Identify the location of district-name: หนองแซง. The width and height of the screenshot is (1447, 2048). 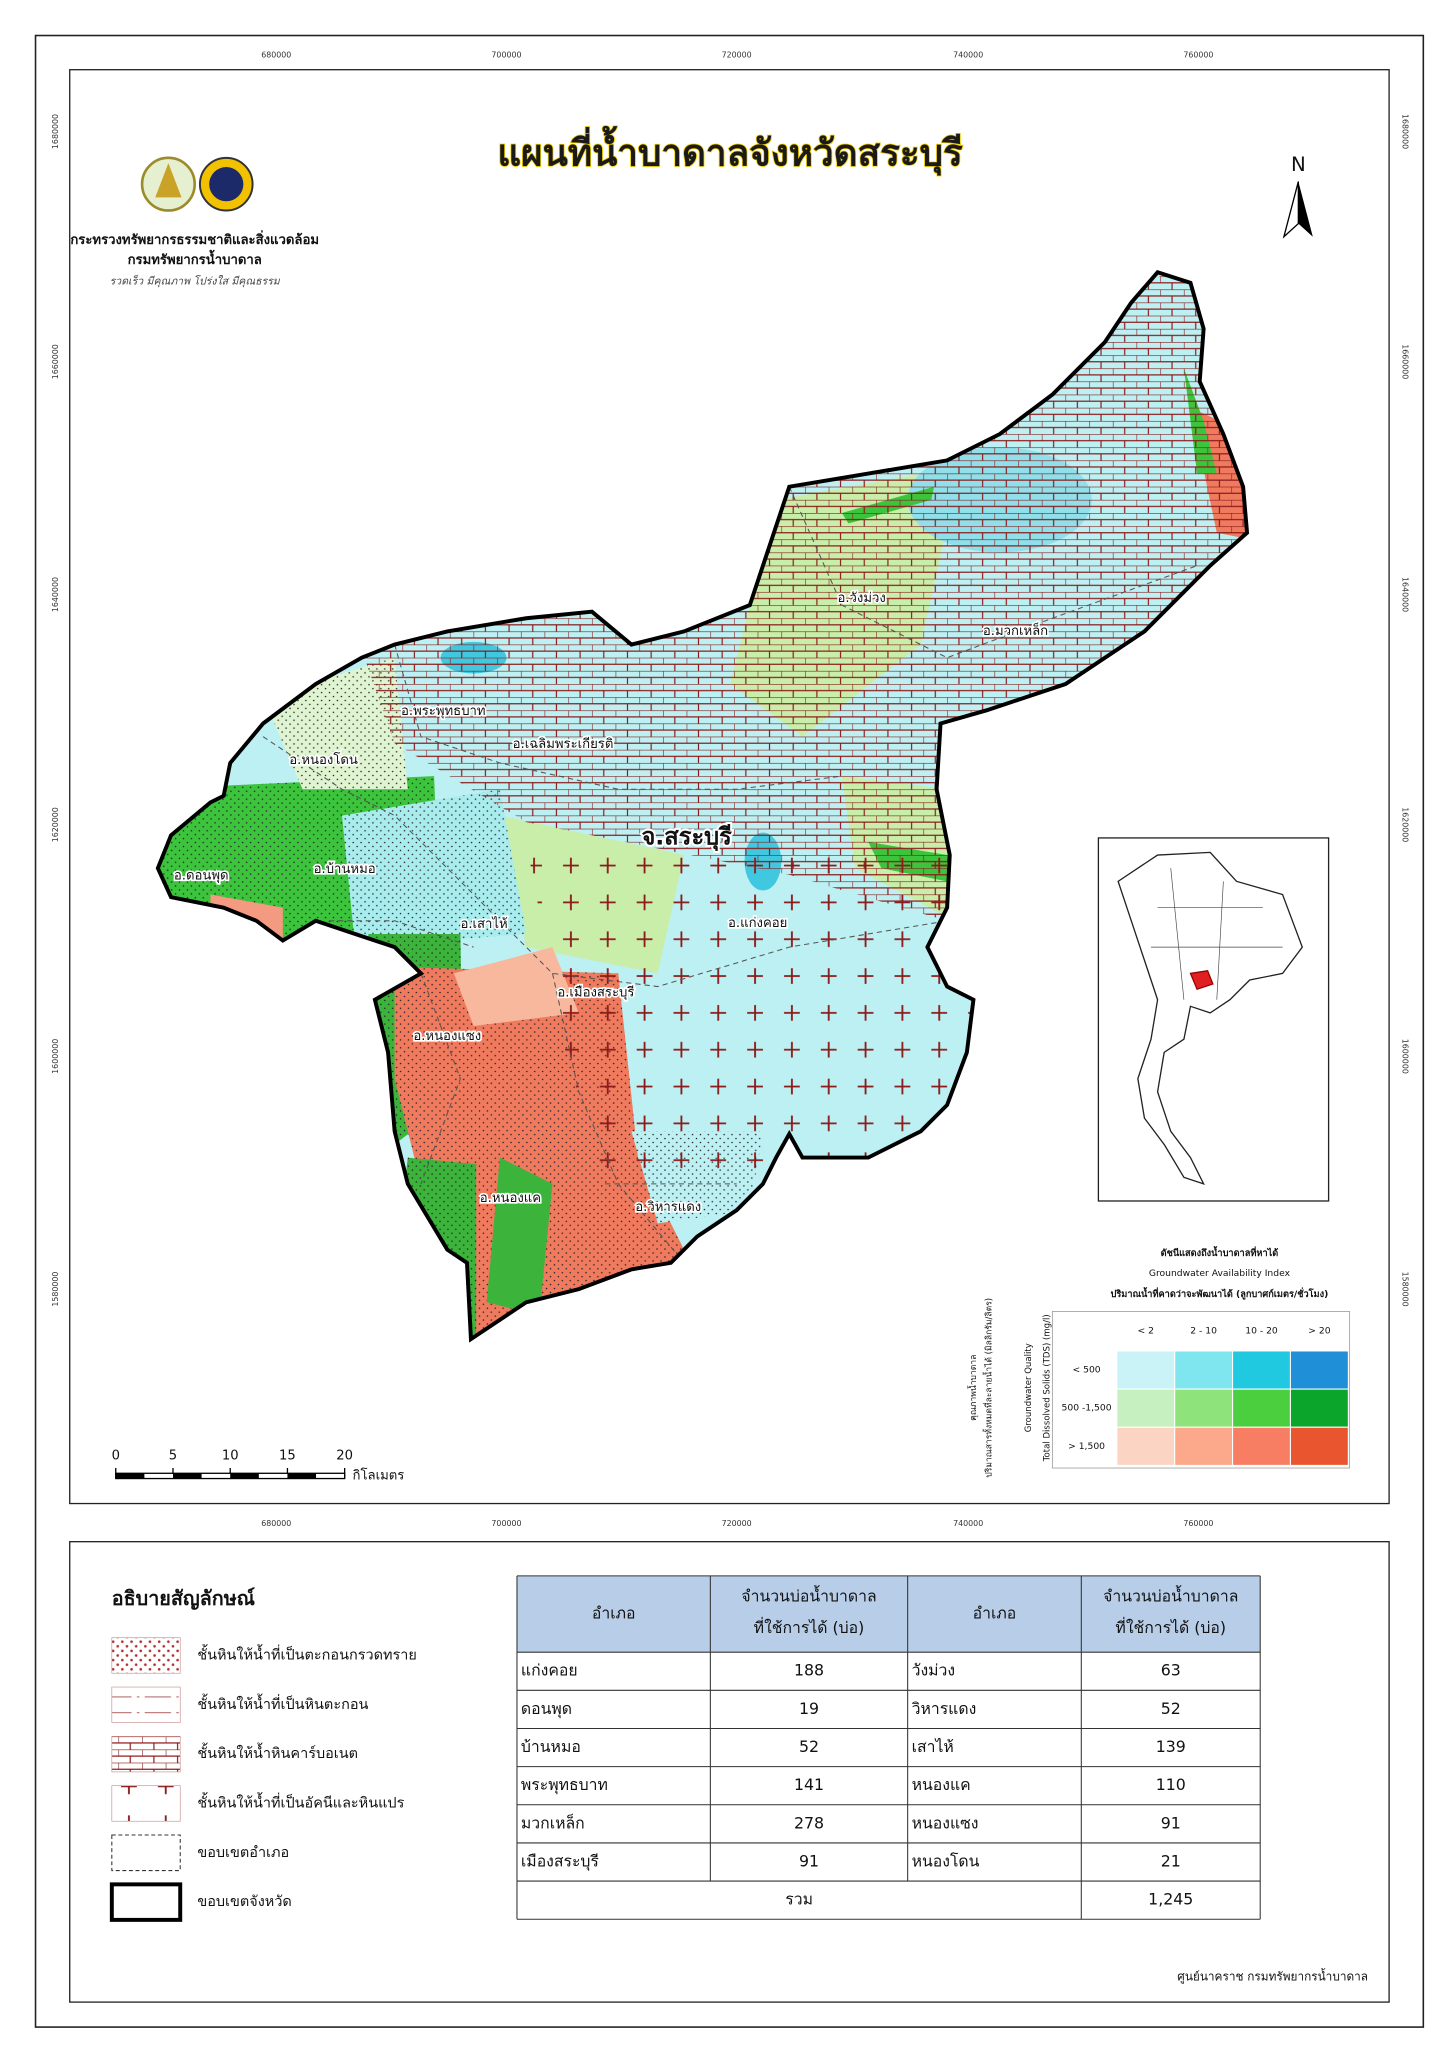
(945, 1822).